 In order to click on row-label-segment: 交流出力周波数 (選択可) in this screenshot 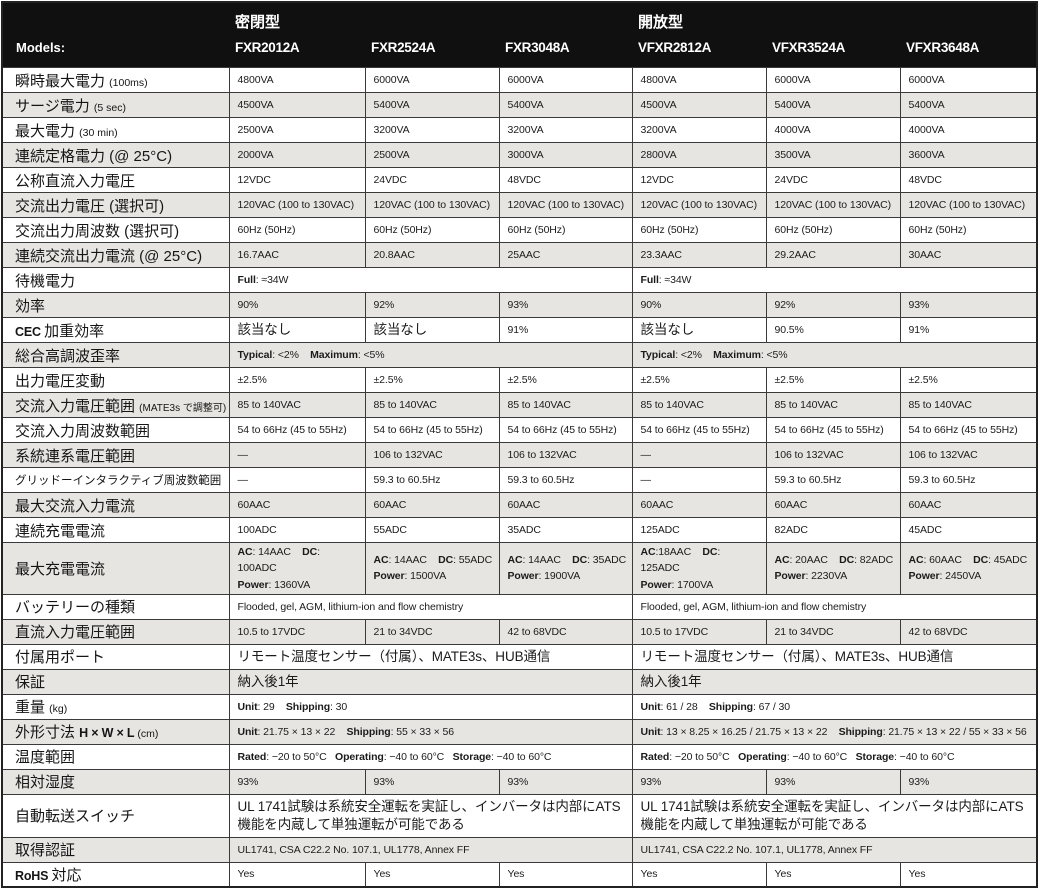, I will do `click(97, 231)`.